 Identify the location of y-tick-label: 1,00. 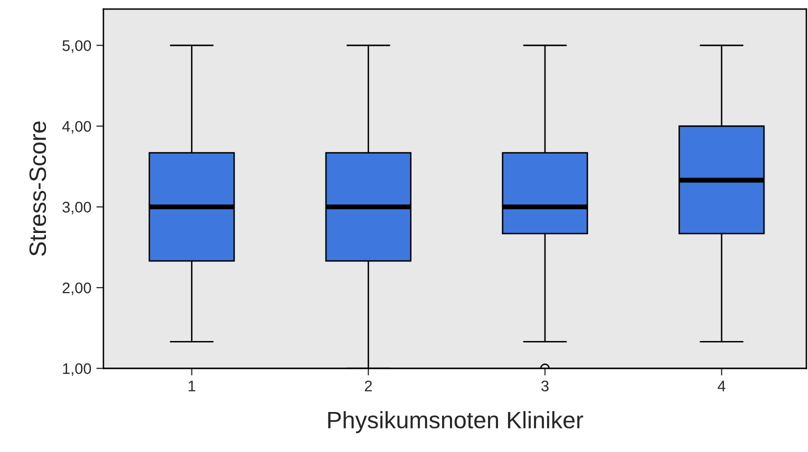
(77, 369).